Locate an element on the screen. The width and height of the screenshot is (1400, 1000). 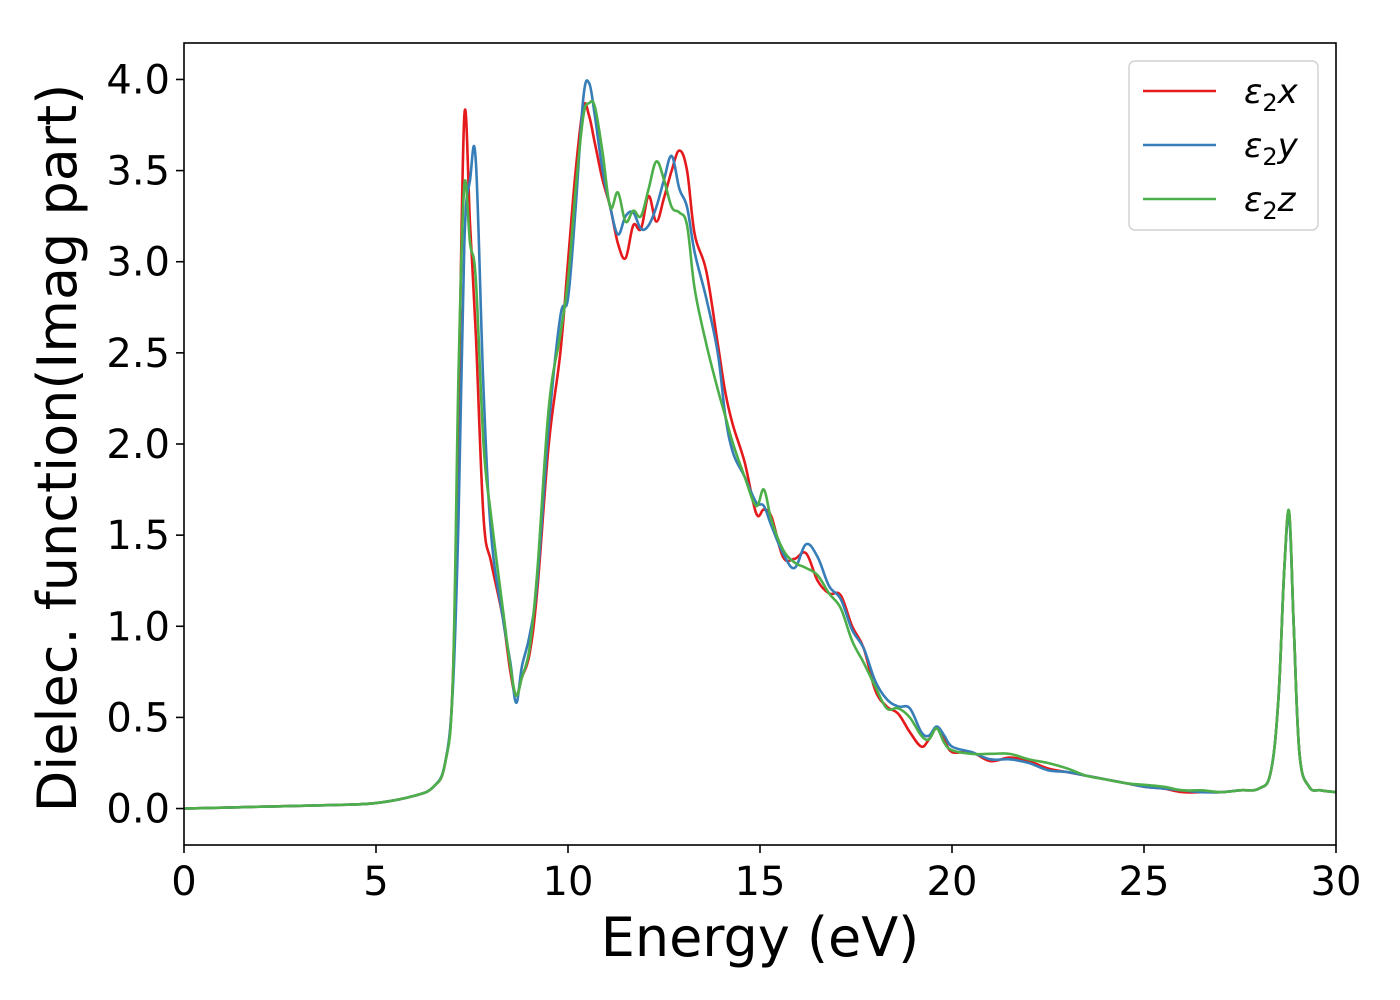
legend-label: ε2x is located at coordinates (1271, 94).